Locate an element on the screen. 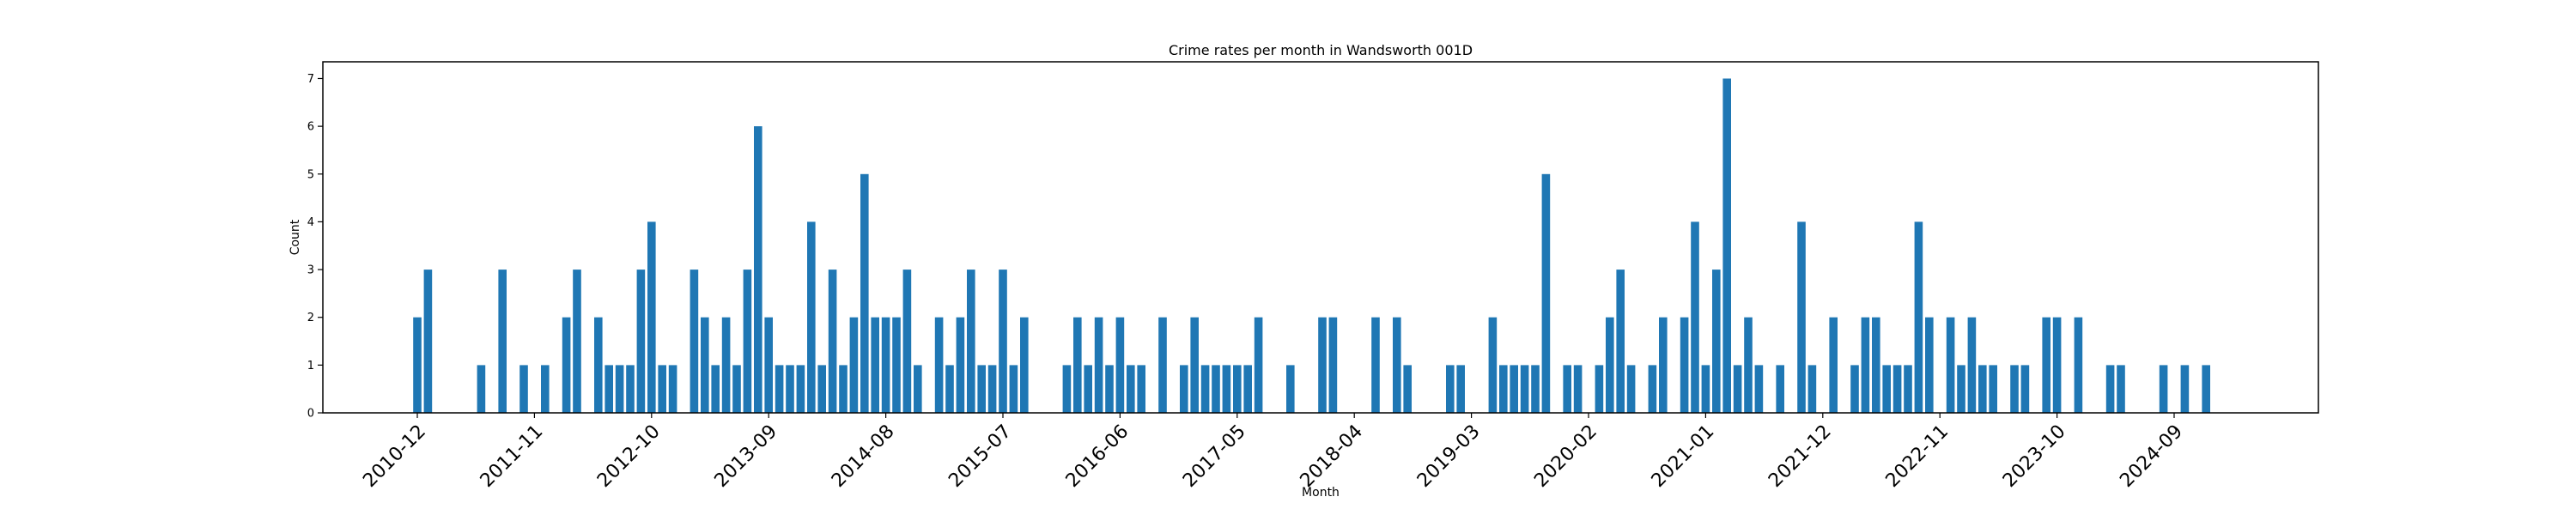  x-tick-label: 2021-12 is located at coordinates (1800, 456).